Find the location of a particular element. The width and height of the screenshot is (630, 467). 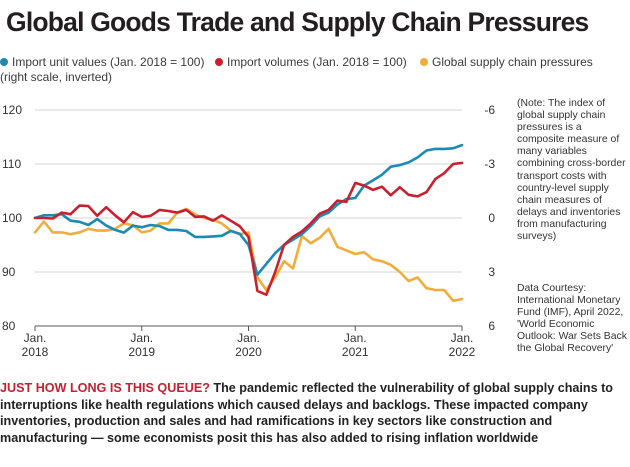

x-tick-label: Jan. 2021 is located at coordinates (355, 345).